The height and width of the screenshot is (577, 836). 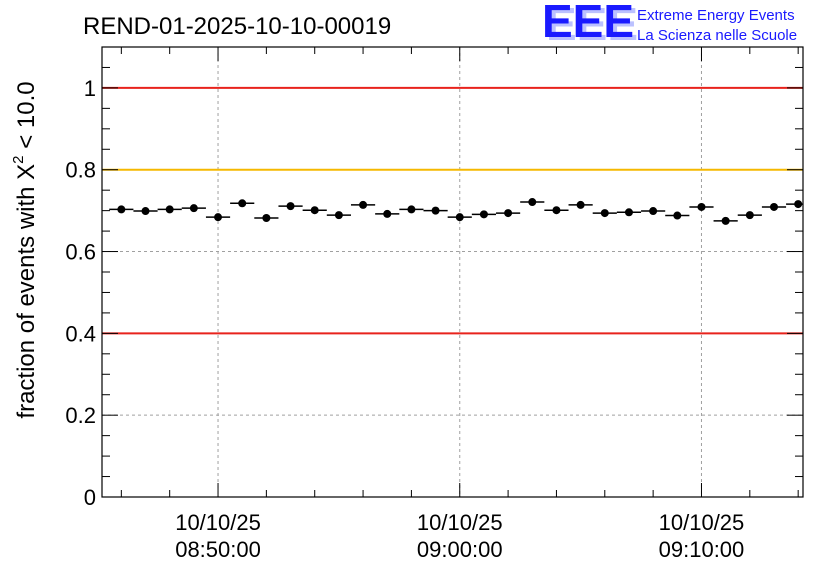 What do you see at coordinates (26, 118) in the screenshot?
I see `y-axis-label-suffix: < 10.0` at bounding box center [26, 118].